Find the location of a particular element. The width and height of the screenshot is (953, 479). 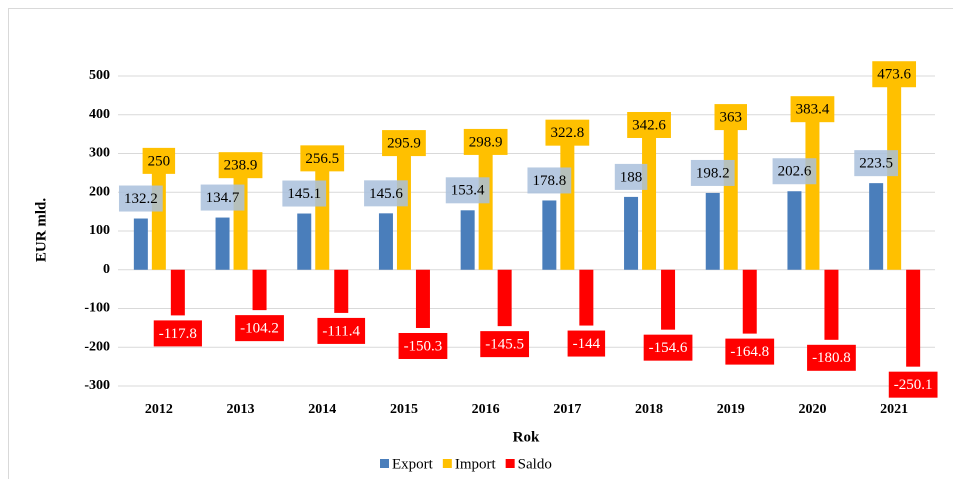

data-label: -154.6 is located at coordinates (668, 348).